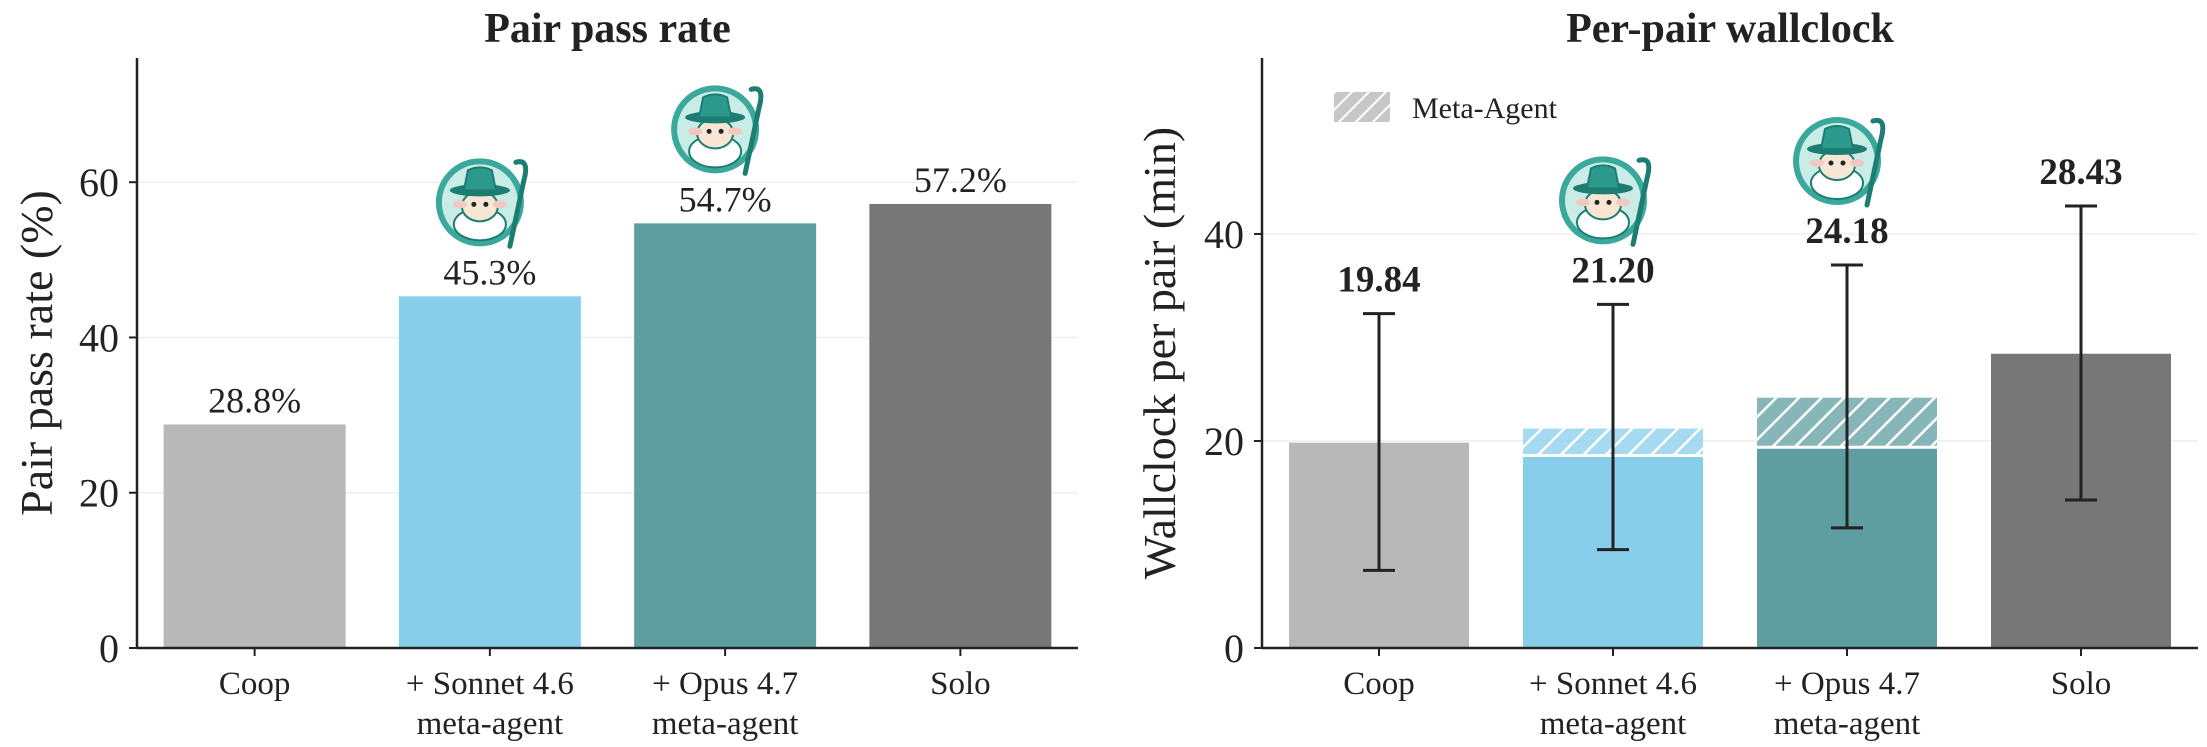 The height and width of the screenshot is (747, 2207). What do you see at coordinates (1730, 29) in the screenshot?
I see `chart-title: Per-pair wallclock` at bounding box center [1730, 29].